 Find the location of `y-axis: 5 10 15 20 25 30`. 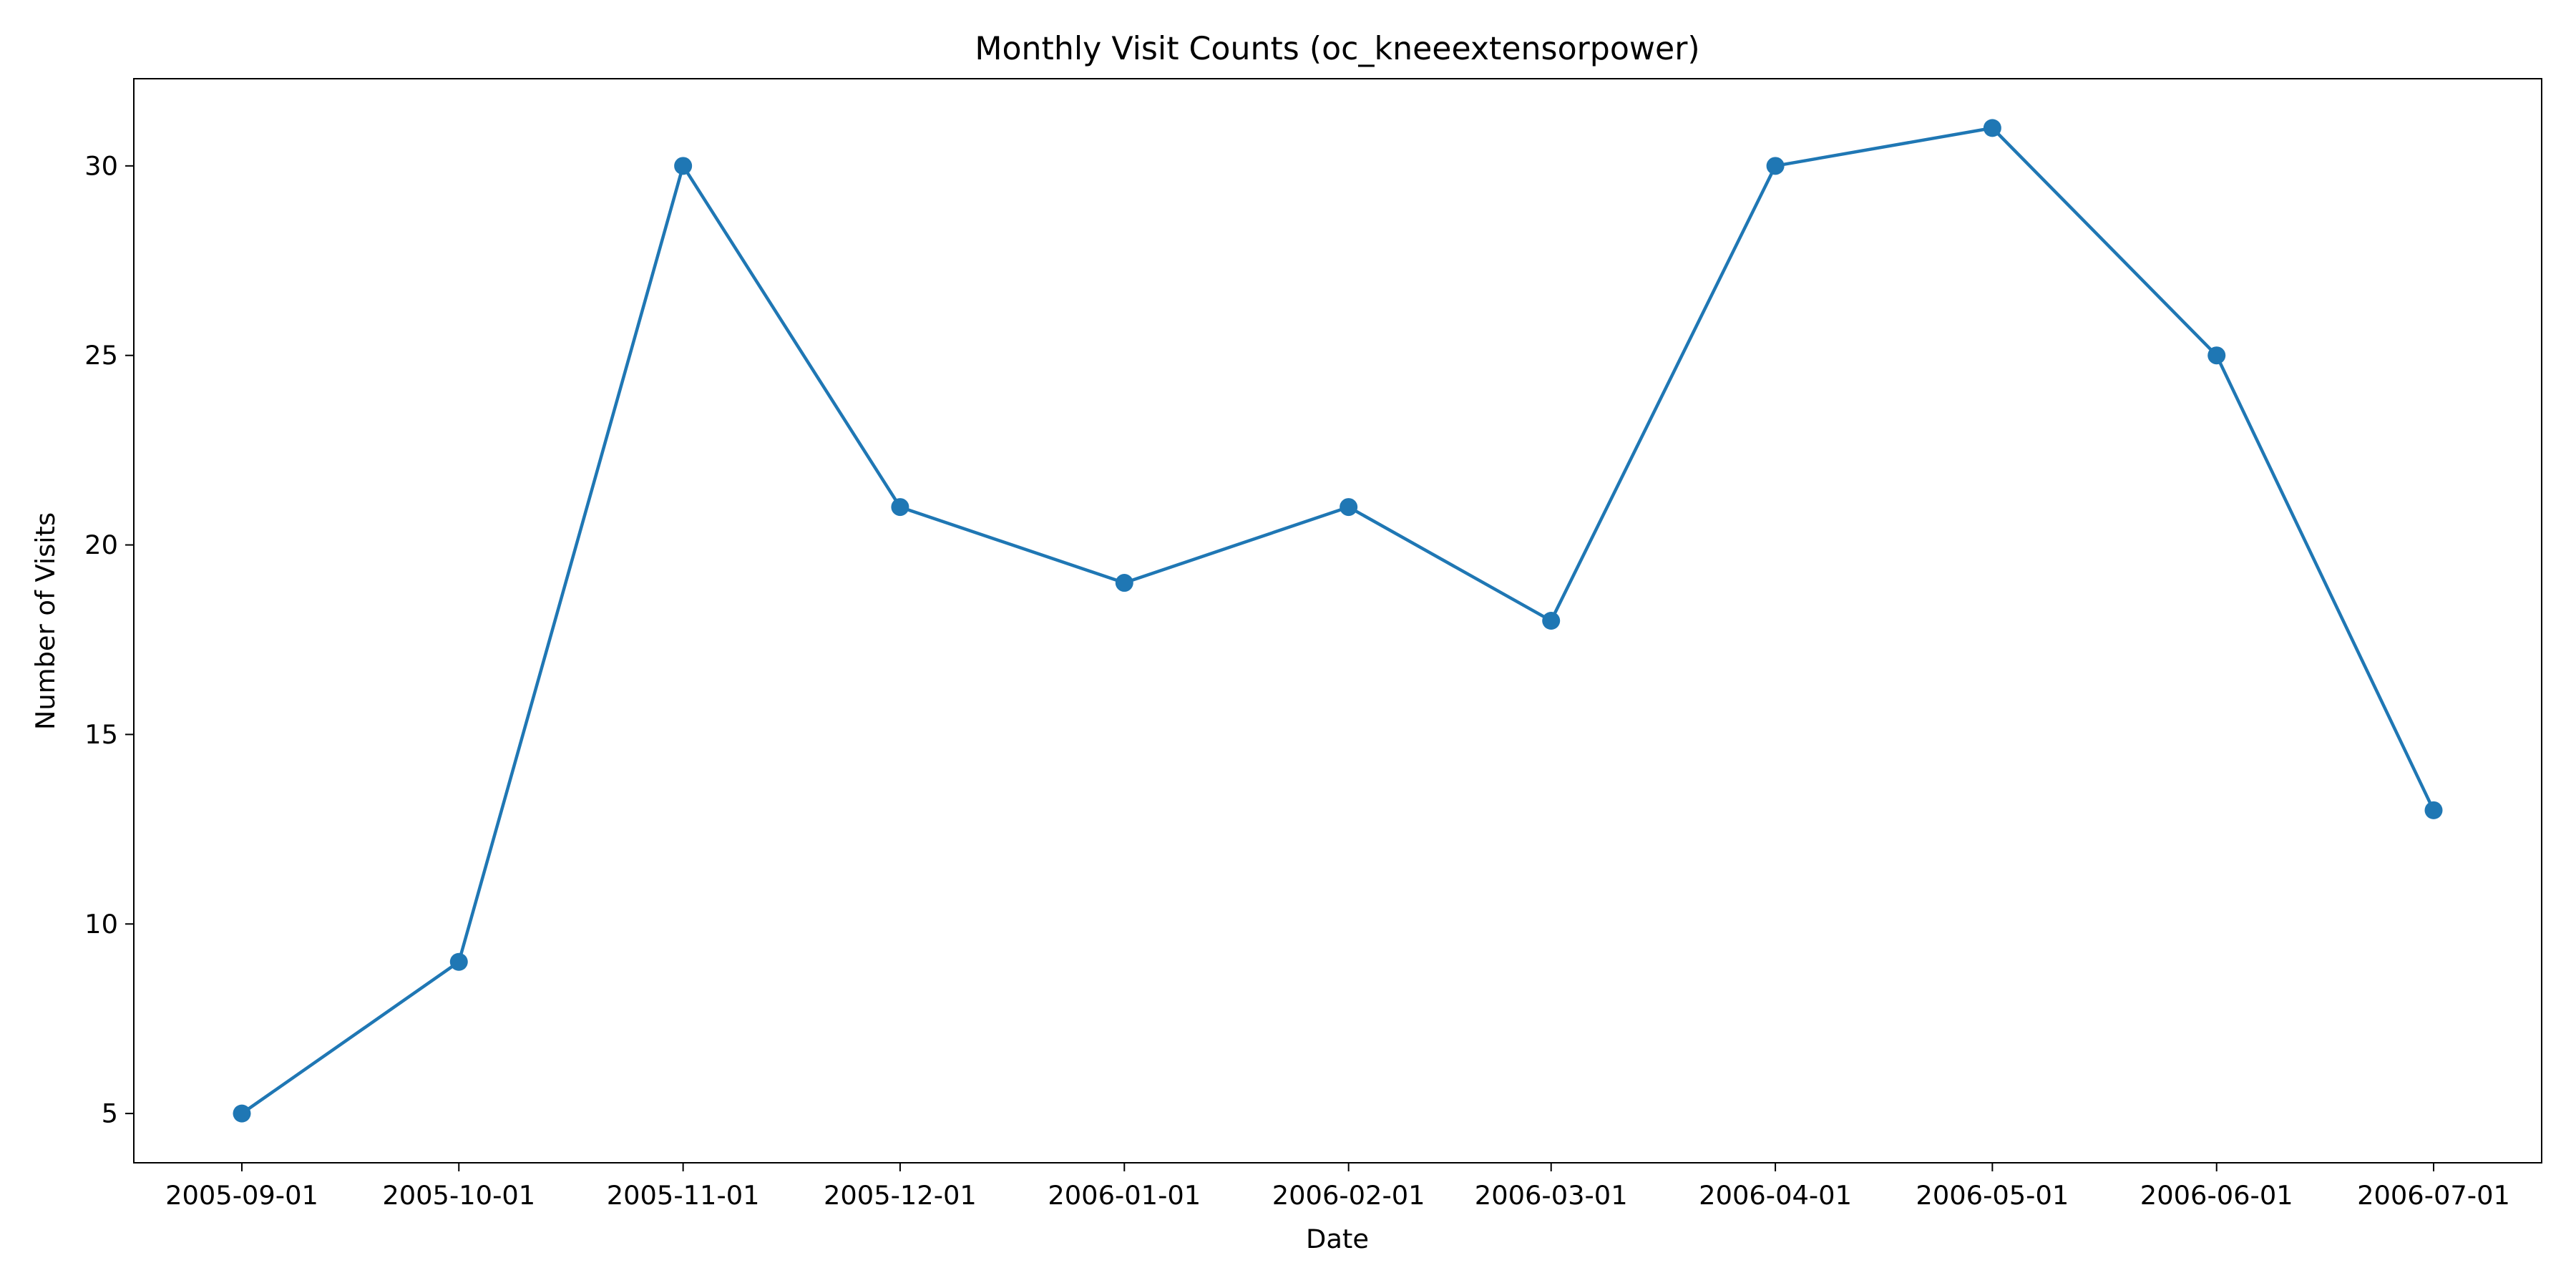

y-axis: 5 10 15 20 25 30 is located at coordinates (109, 639).